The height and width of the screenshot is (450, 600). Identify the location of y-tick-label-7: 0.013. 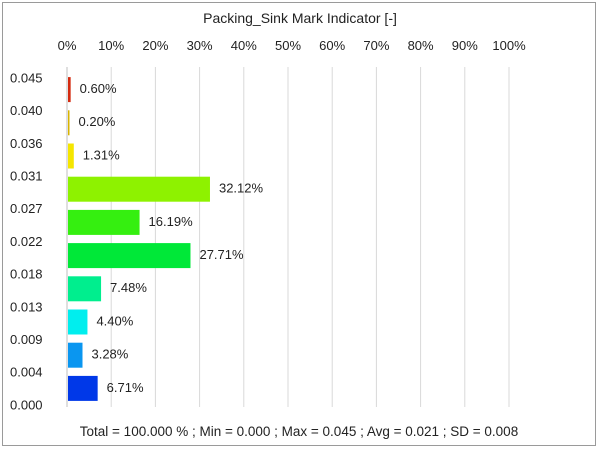
(26, 306).